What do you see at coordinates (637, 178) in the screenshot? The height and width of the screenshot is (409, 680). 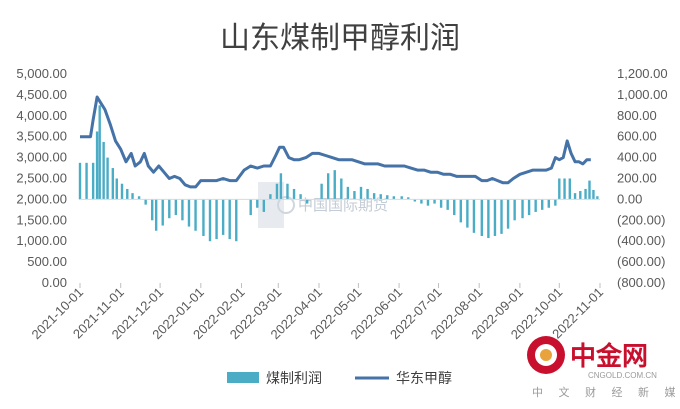 I see `right-tick-label: 200.00` at bounding box center [637, 178].